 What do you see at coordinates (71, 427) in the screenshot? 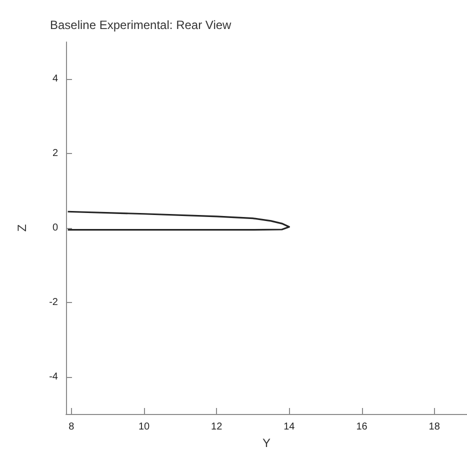
I see `x-tick-label: 8` at bounding box center [71, 427].